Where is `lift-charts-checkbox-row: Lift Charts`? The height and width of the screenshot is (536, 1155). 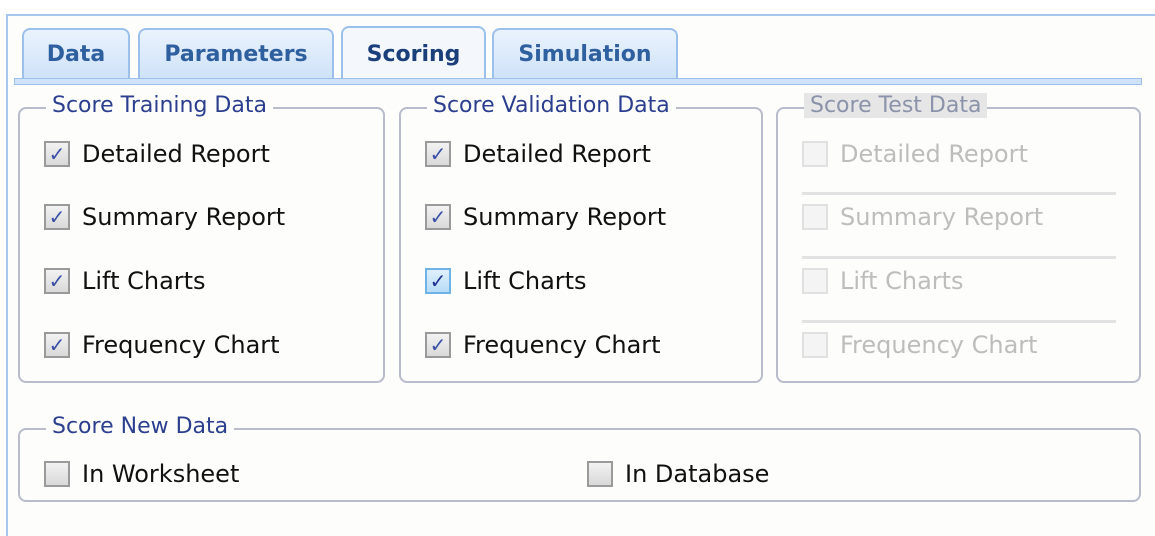
lift-charts-checkbox-row: Lift Charts is located at coordinates (883, 281).